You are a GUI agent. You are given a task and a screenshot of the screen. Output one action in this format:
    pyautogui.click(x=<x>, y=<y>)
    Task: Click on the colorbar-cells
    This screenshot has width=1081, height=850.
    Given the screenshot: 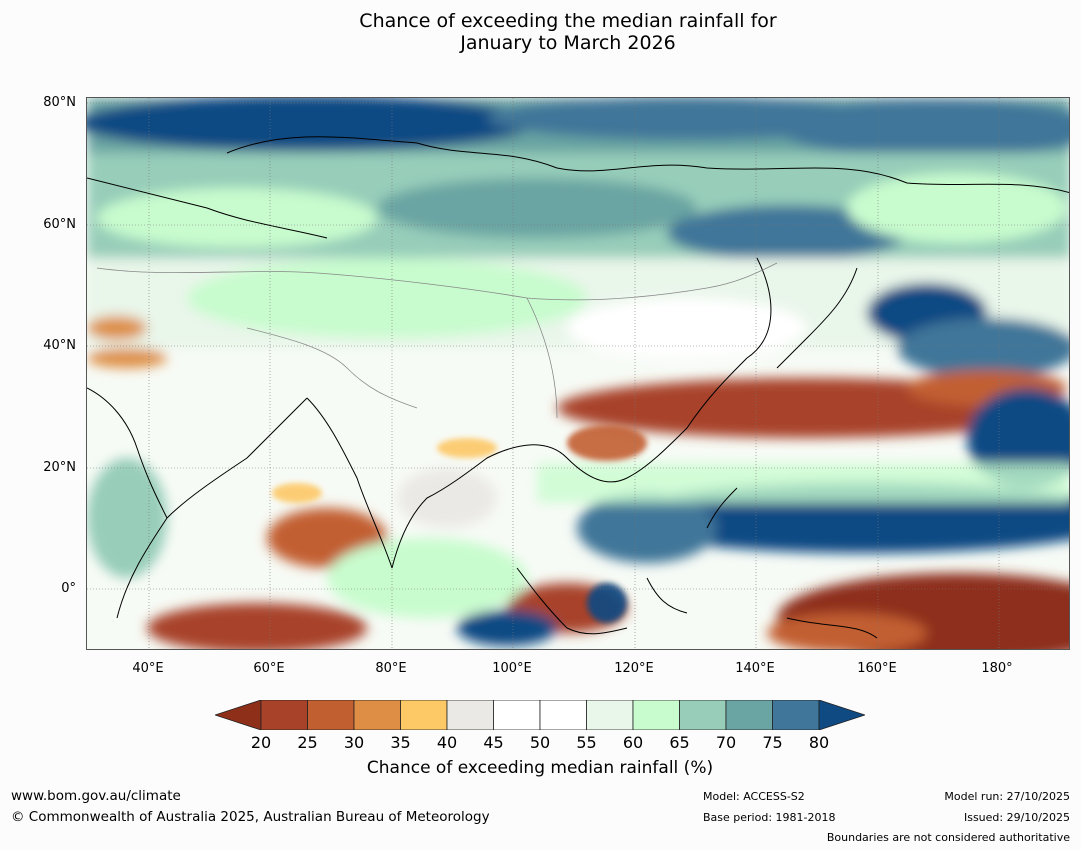 What is the action you would take?
    pyautogui.click(x=540, y=715)
    